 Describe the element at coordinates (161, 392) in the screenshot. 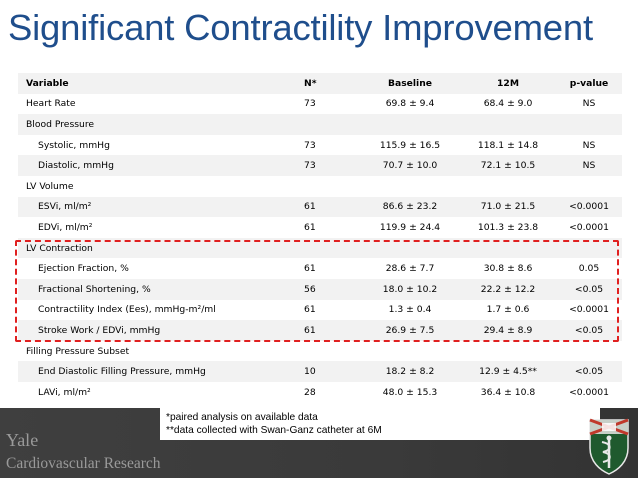

I see `cell-variable: LAVi, ml/m²` at that location.